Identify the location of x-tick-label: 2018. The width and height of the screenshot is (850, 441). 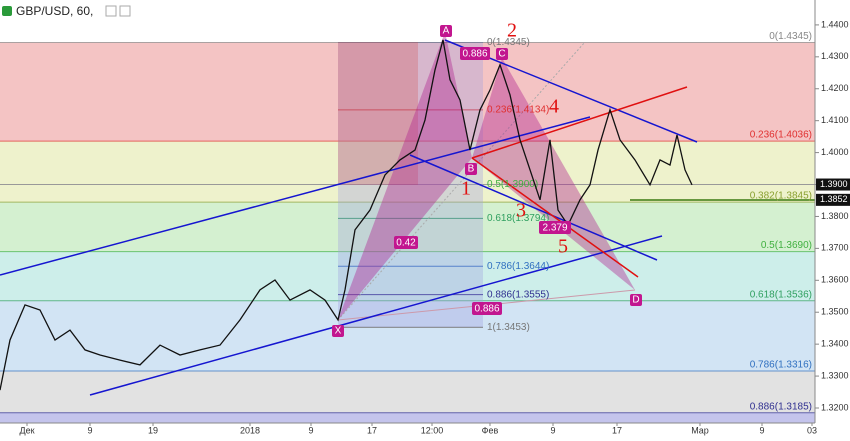
(250, 430).